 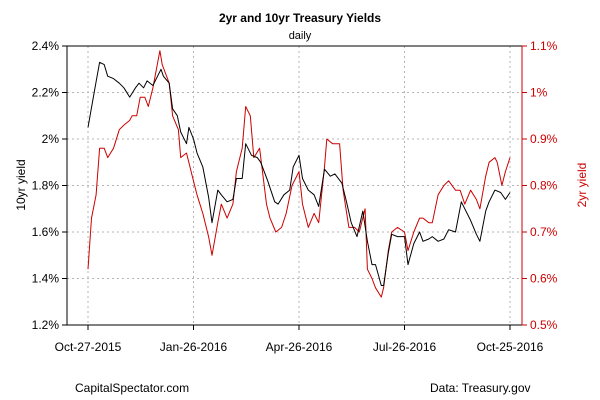 I want to click on source-right: Data: Treasury.gov, so click(x=480, y=388).